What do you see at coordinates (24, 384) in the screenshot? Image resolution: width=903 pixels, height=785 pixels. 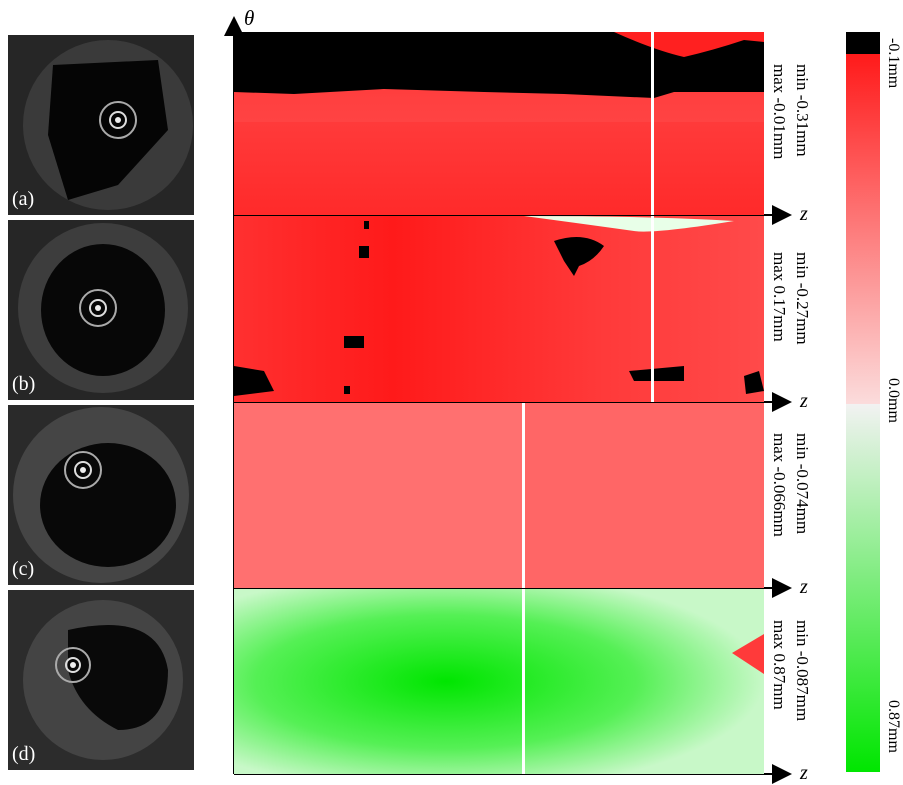 I see `panel-label-b: (b)` at bounding box center [24, 384].